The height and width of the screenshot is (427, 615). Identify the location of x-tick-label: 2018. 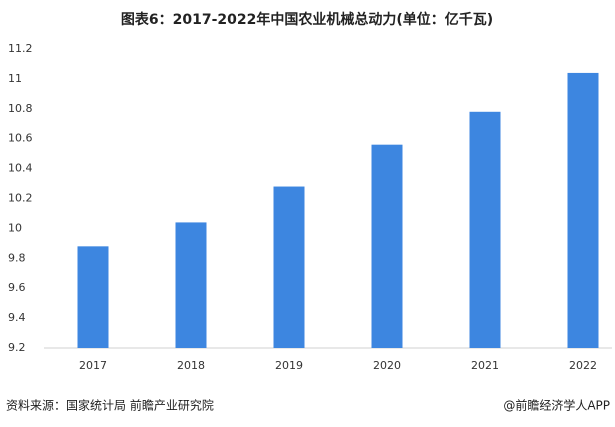
(191, 365).